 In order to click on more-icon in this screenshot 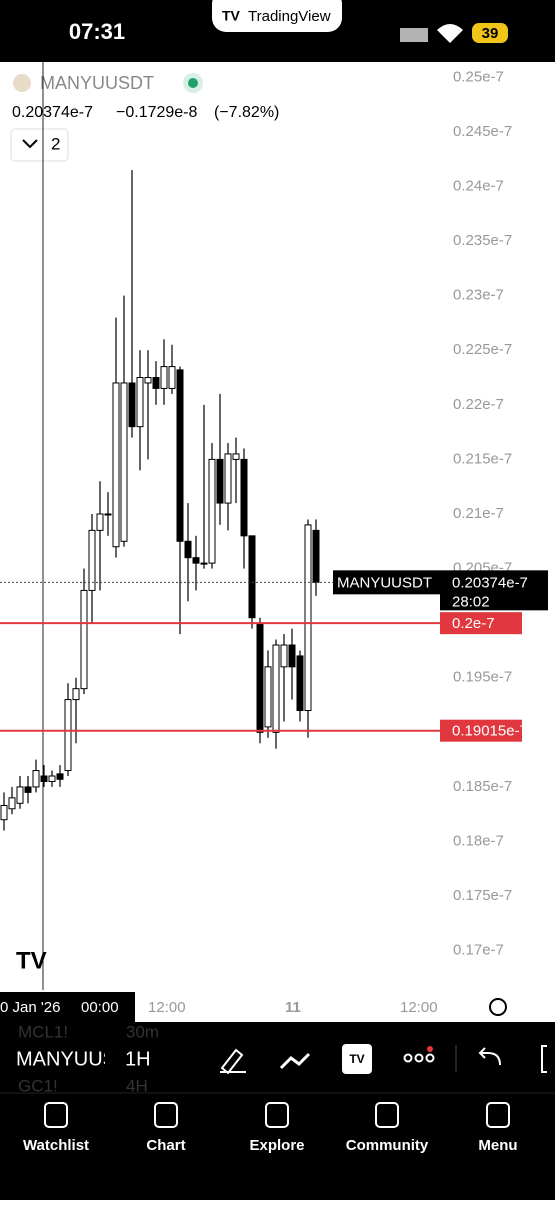, I will do `click(419, 1054)`.